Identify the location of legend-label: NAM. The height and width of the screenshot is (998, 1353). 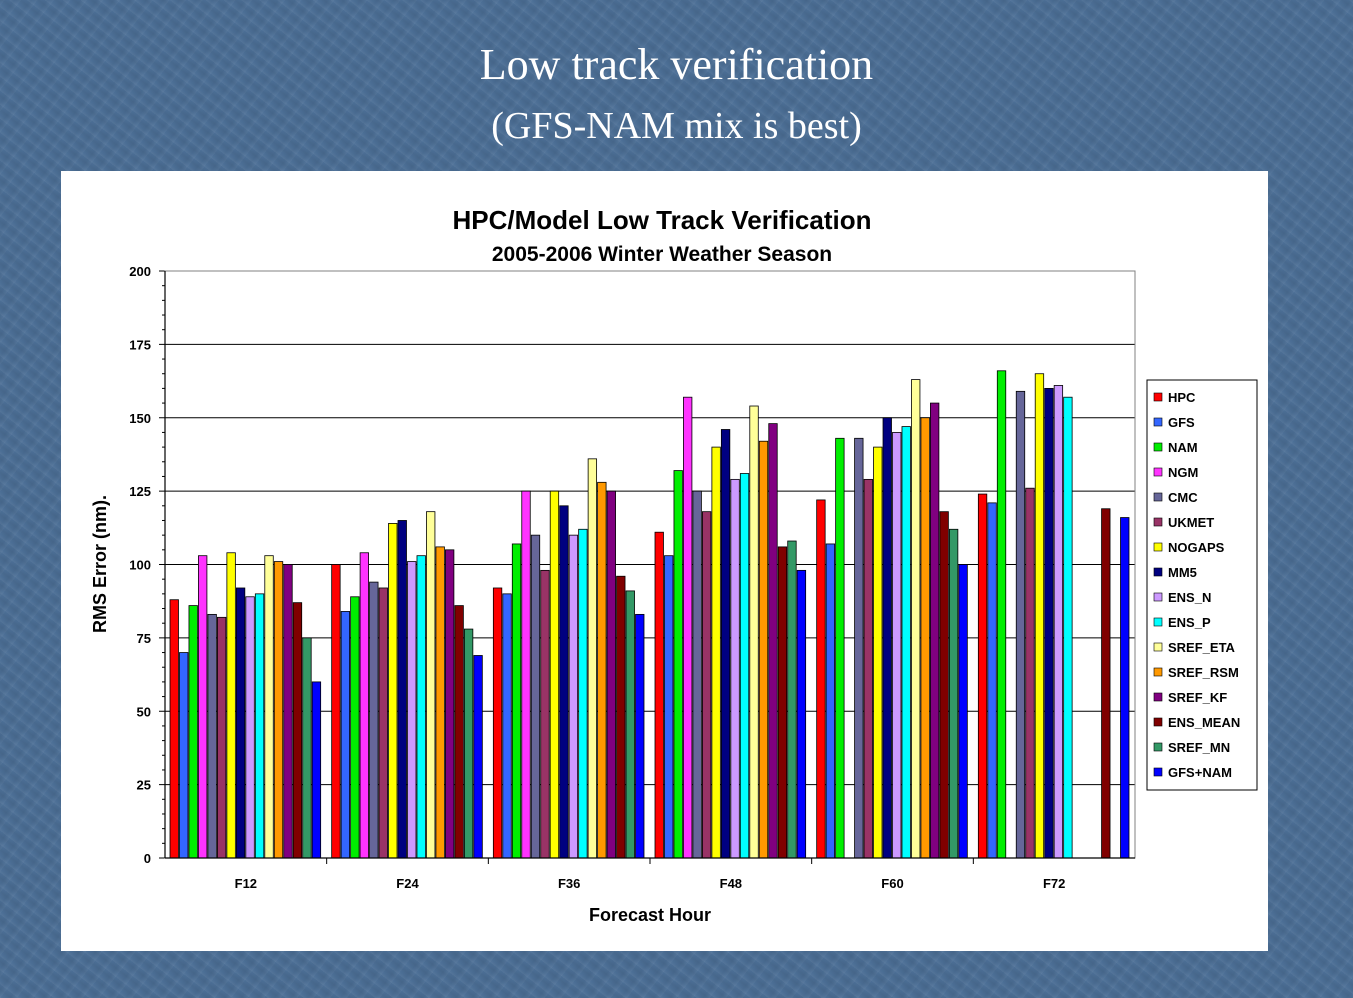
(1183, 447).